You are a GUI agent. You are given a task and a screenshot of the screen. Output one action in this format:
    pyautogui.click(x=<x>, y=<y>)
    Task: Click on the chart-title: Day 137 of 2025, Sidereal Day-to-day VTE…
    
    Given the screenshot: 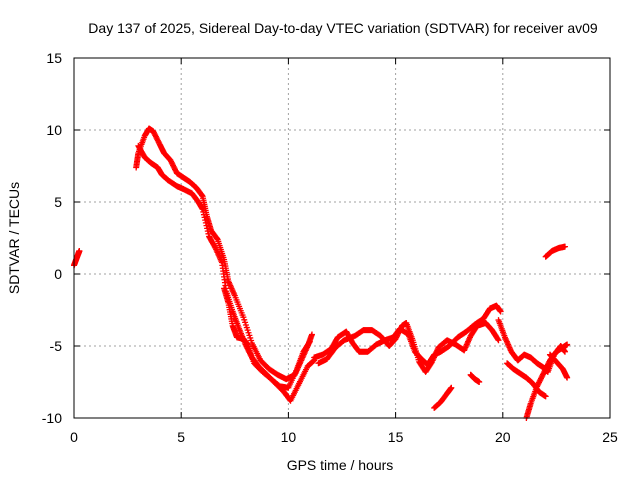 What is the action you would take?
    pyautogui.click(x=343, y=28)
    